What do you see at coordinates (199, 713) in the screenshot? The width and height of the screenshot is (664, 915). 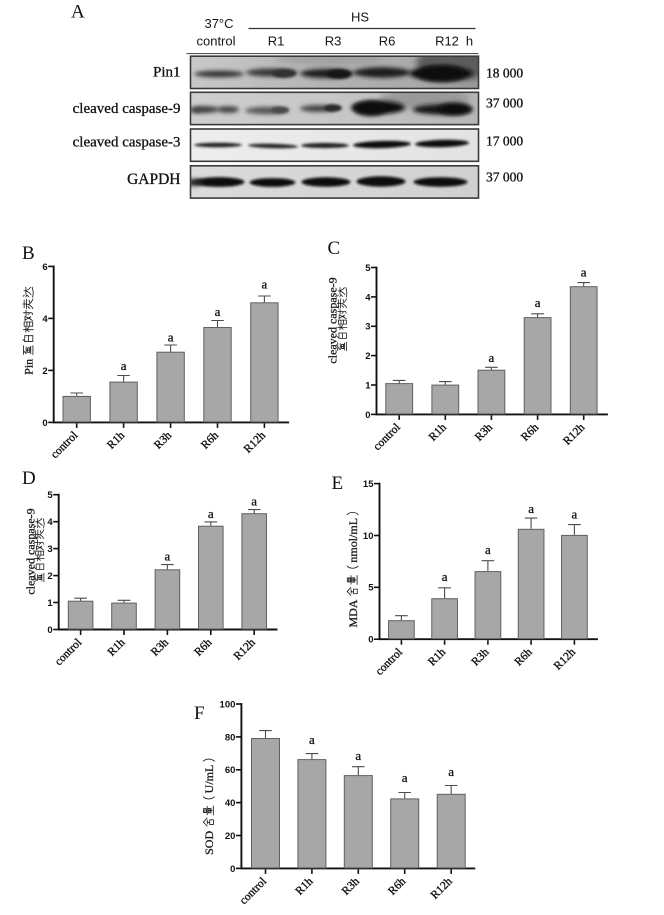 I see `svg-text: F` at bounding box center [199, 713].